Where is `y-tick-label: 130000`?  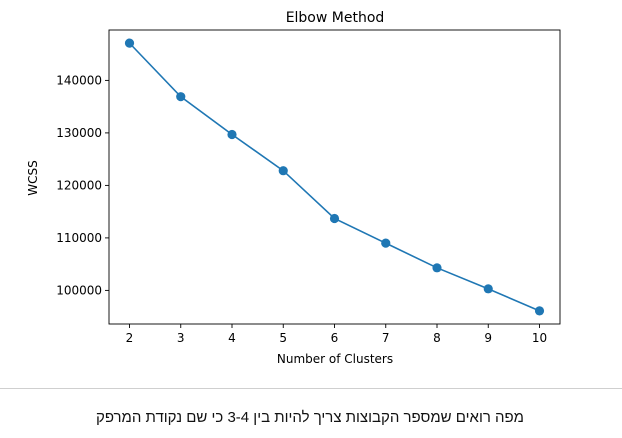
y-tick-label: 130000 is located at coordinates (79, 133).